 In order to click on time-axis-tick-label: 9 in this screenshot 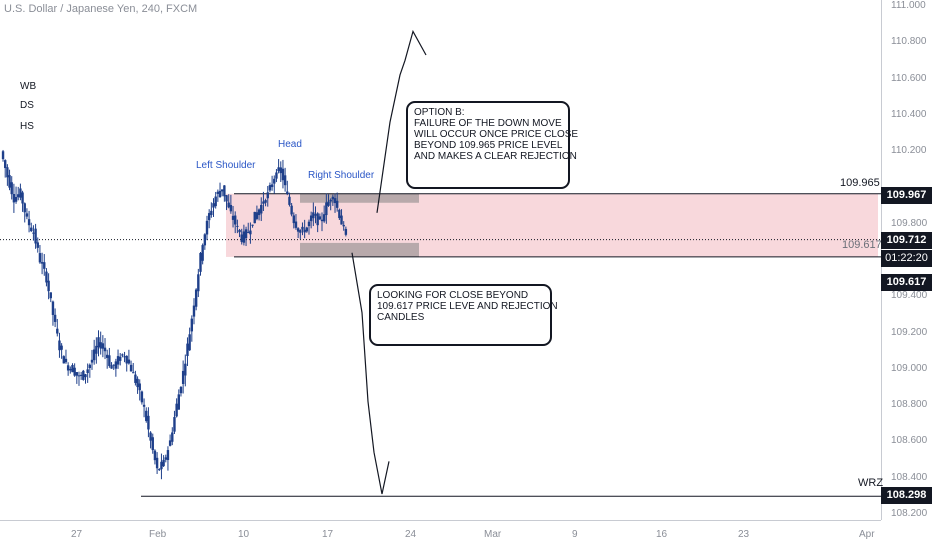, I will do `click(575, 534)`.